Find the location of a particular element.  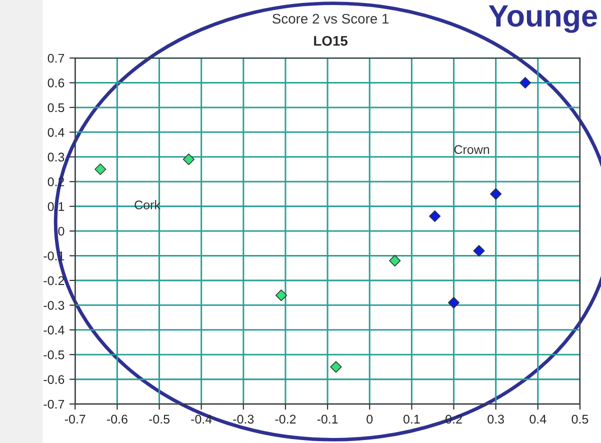

y-tick-label: -0.2 is located at coordinates (54, 281).